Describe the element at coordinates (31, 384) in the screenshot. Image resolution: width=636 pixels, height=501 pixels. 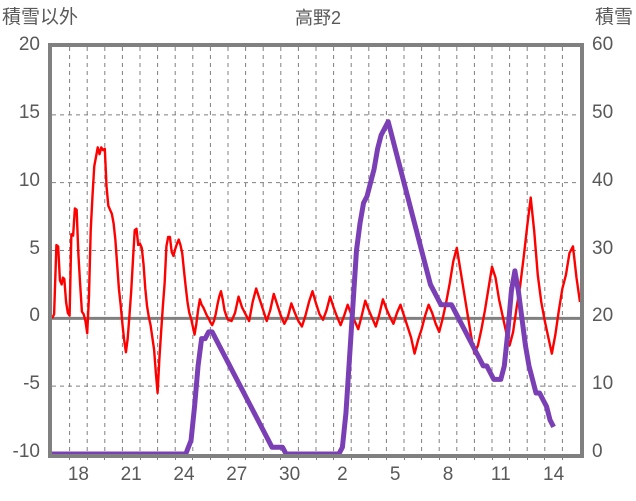
I see `y-tick-label-left: -5` at that location.